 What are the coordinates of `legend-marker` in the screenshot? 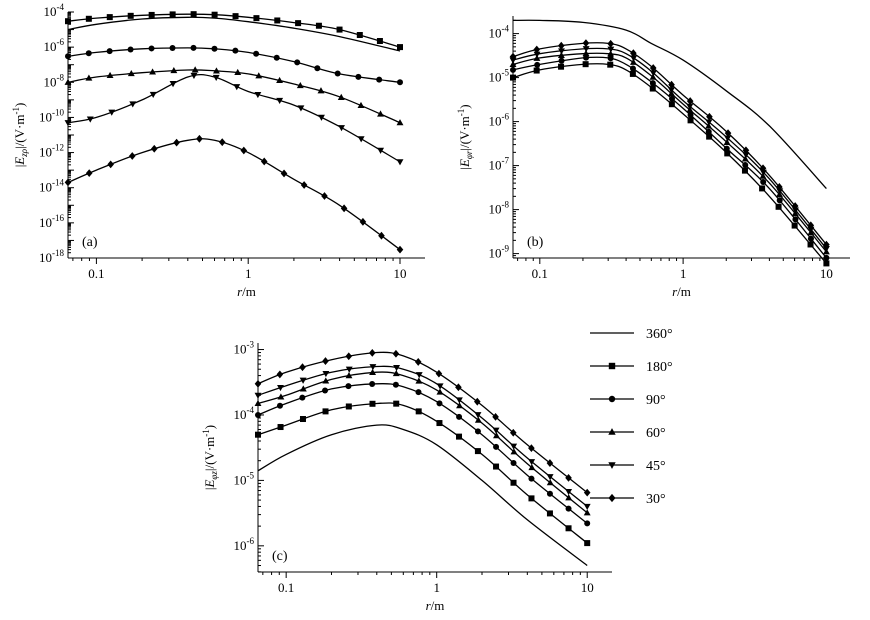 It's located at (612, 399).